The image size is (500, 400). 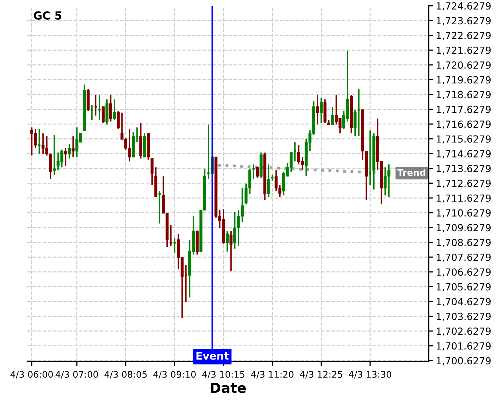 I want to click on series-label: Trend, so click(x=412, y=172).